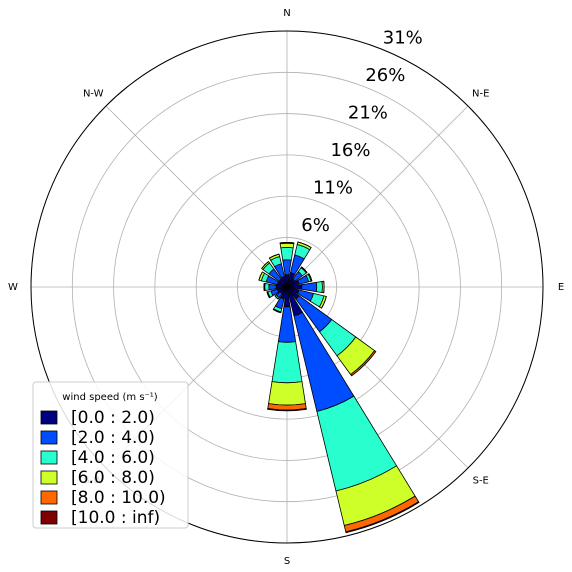 This screenshot has width=572, height=572. What do you see at coordinates (481, 481) in the screenshot?
I see `direction-label: S-E` at bounding box center [481, 481].